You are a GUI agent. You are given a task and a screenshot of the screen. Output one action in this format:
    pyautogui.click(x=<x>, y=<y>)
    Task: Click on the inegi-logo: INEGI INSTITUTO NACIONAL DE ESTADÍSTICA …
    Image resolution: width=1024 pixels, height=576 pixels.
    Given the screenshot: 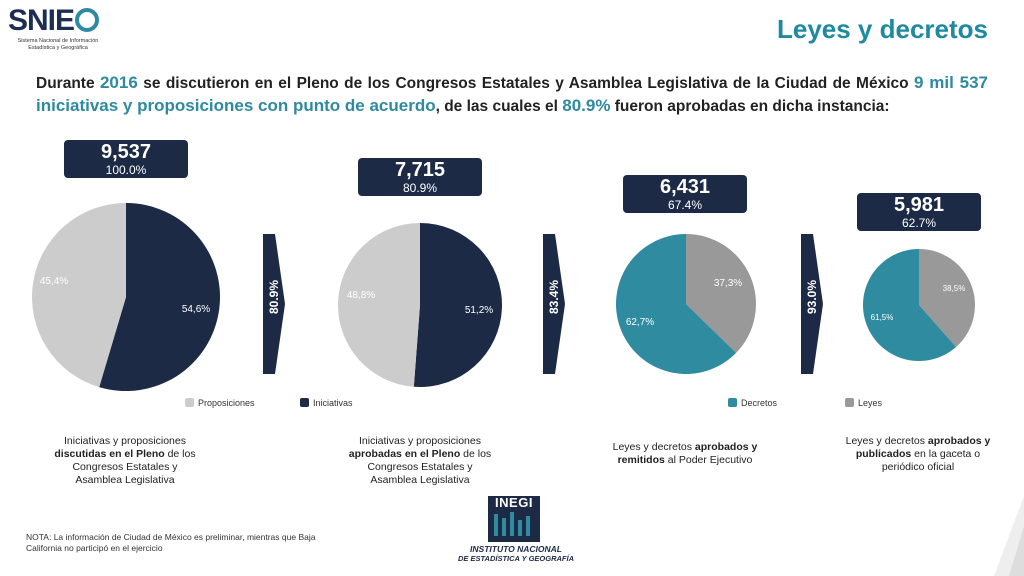 What is the action you would take?
    pyautogui.click(x=516, y=531)
    